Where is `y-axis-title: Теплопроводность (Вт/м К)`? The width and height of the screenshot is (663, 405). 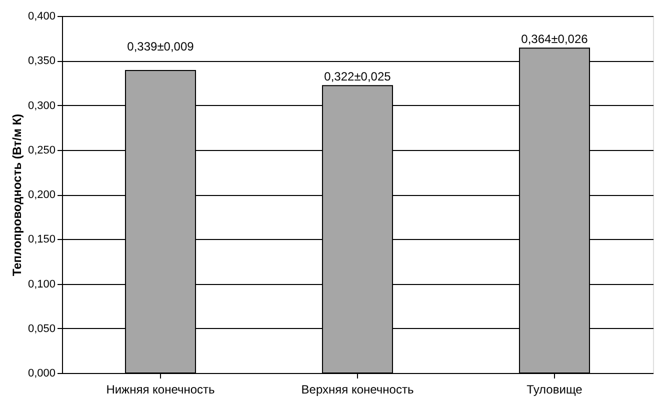 y-axis-title: Теплопроводность (Вт/м К) is located at coordinates (17, 195).